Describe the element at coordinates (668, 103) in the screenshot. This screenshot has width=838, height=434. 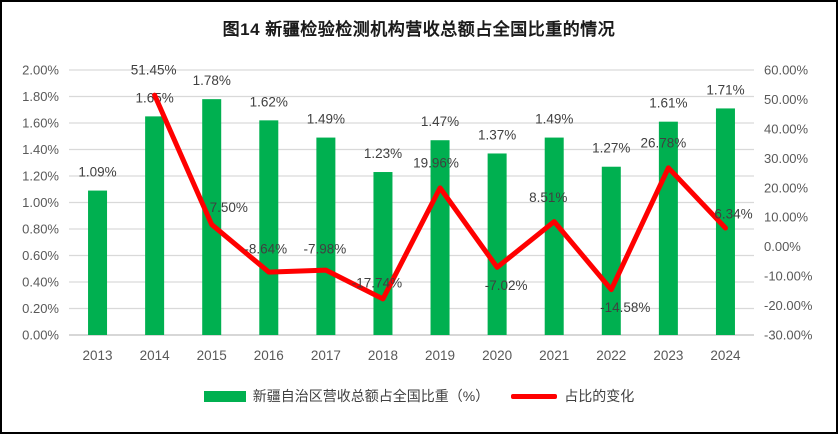
I see `bar-label-2023: 1.61%` at that location.